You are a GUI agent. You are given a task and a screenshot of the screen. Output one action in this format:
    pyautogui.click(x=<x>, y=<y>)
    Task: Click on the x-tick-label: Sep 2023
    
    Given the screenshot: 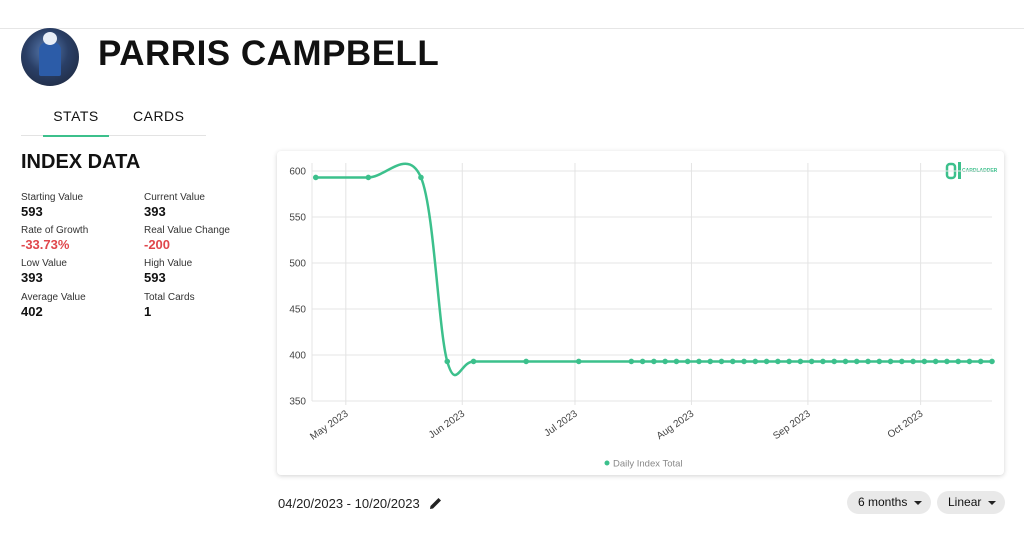 What is the action you would take?
    pyautogui.click(x=792, y=425)
    